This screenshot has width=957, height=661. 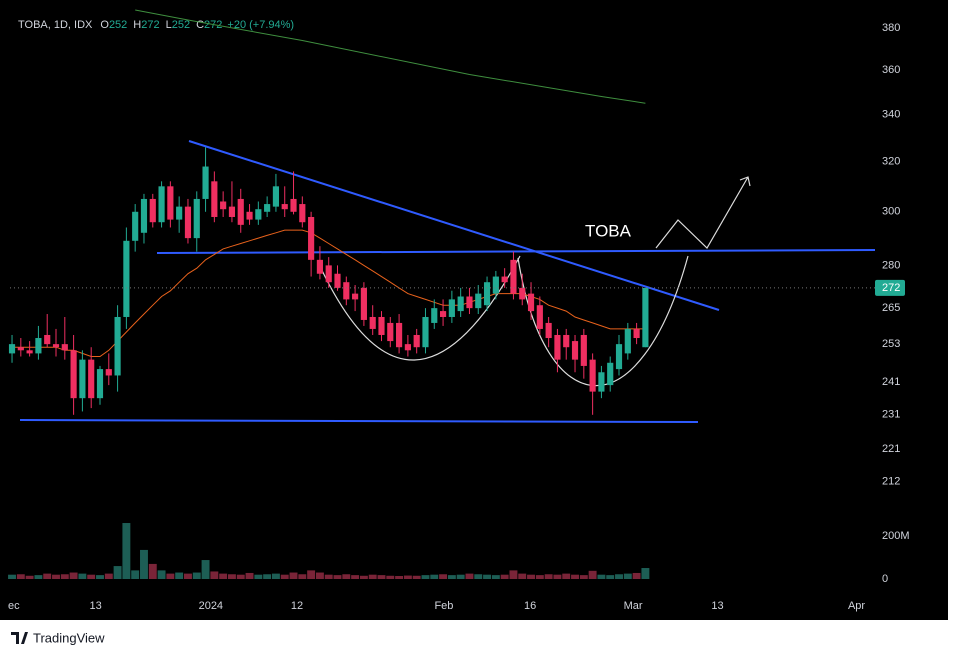 What do you see at coordinates (885, 579) in the screenshot?
I see `y2-tick-label: 0` at bounding box center [885, 579].